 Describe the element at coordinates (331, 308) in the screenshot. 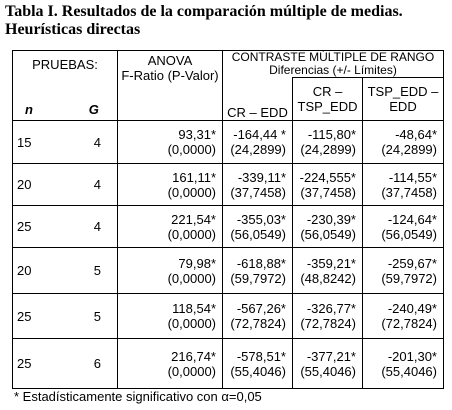

I see `cell-value: -326,77*` at that location.